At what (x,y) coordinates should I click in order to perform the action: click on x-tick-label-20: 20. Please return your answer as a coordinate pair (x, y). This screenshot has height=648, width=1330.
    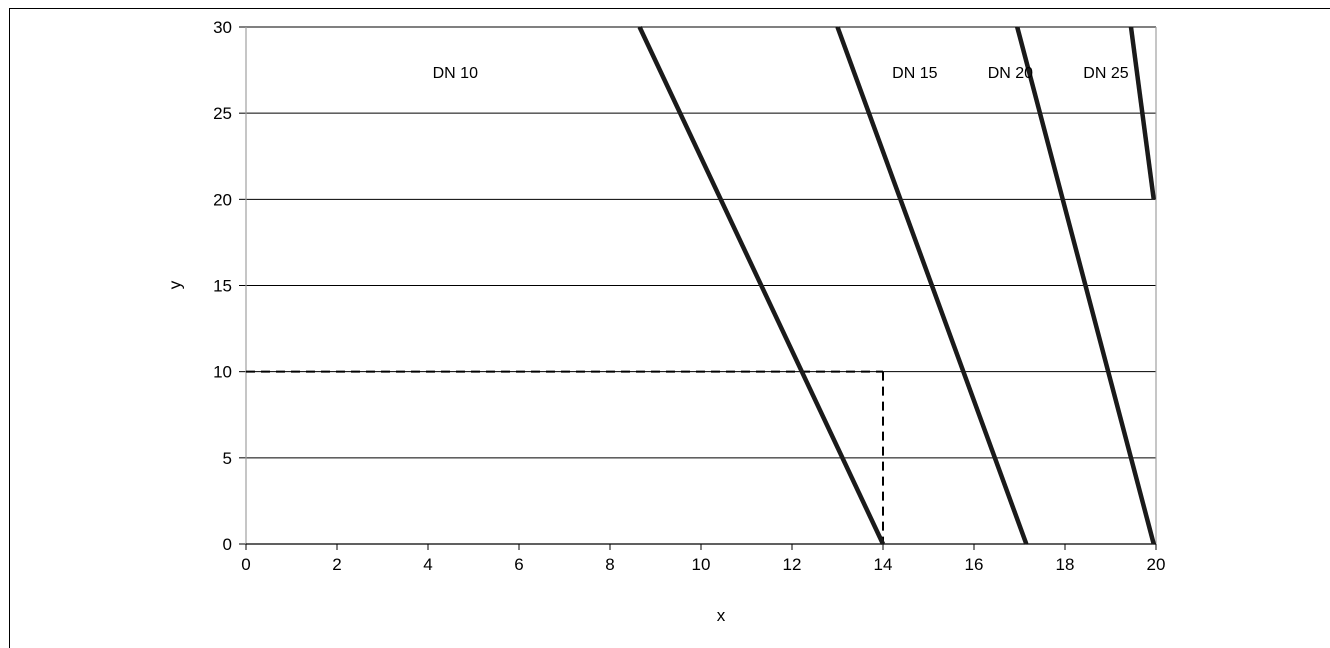
    Looking at the image, I should click on (1156, 564).